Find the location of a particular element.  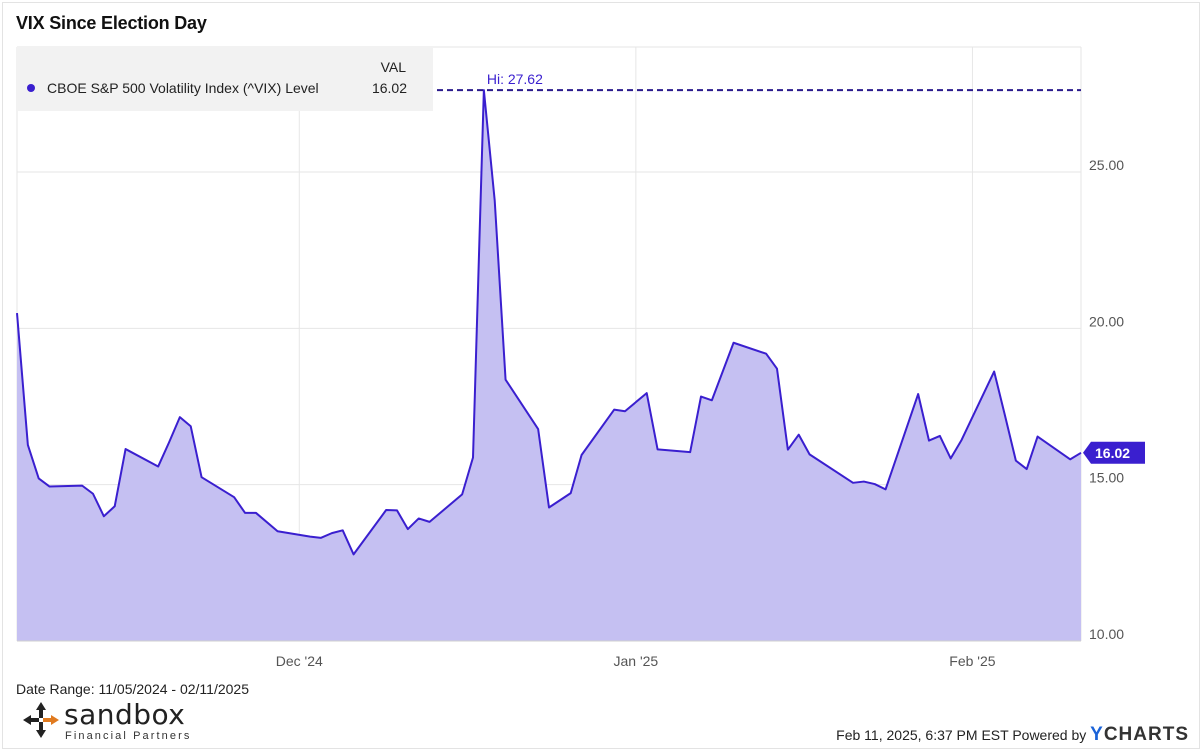

series-dot-icon is located at coordinates (31, 88).